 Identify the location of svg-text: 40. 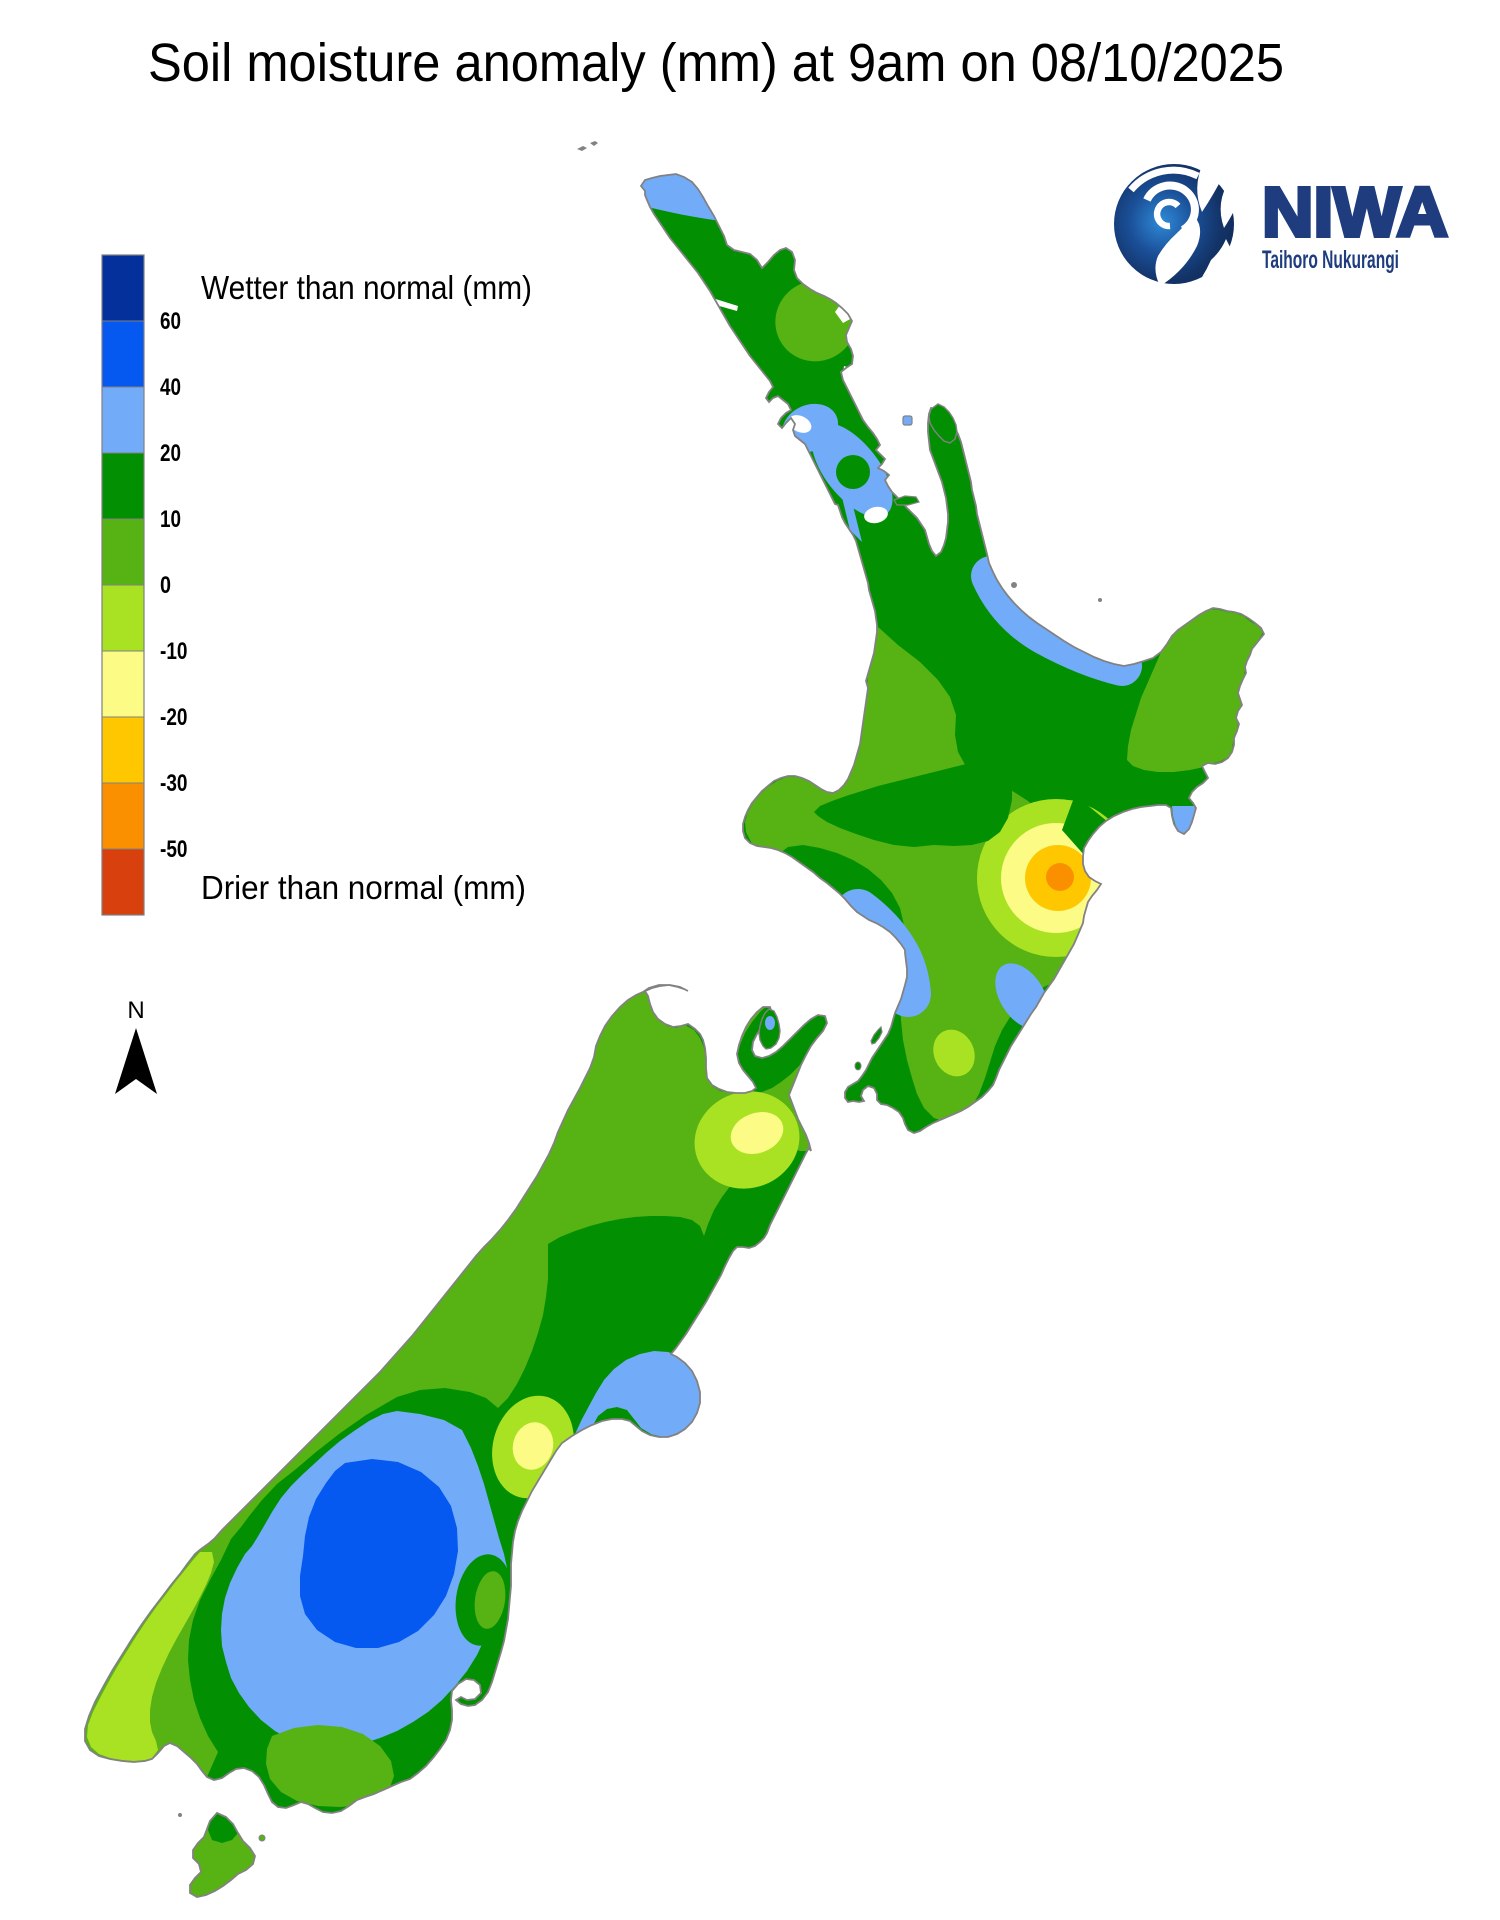
(170, 387).